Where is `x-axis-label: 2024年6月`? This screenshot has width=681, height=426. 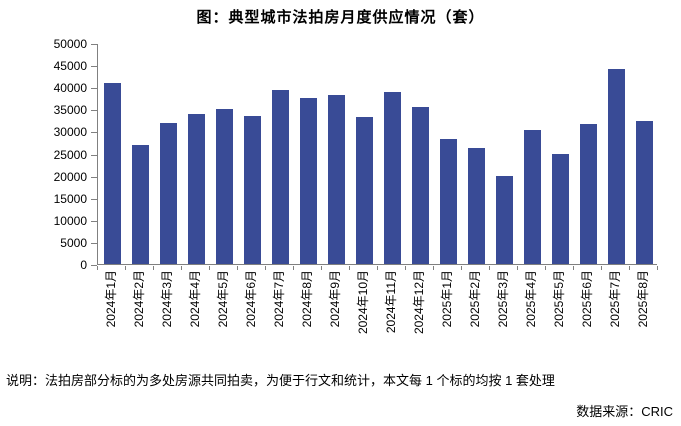 x-axis-label: 2024年6月 is located at coordinates (250, 299).